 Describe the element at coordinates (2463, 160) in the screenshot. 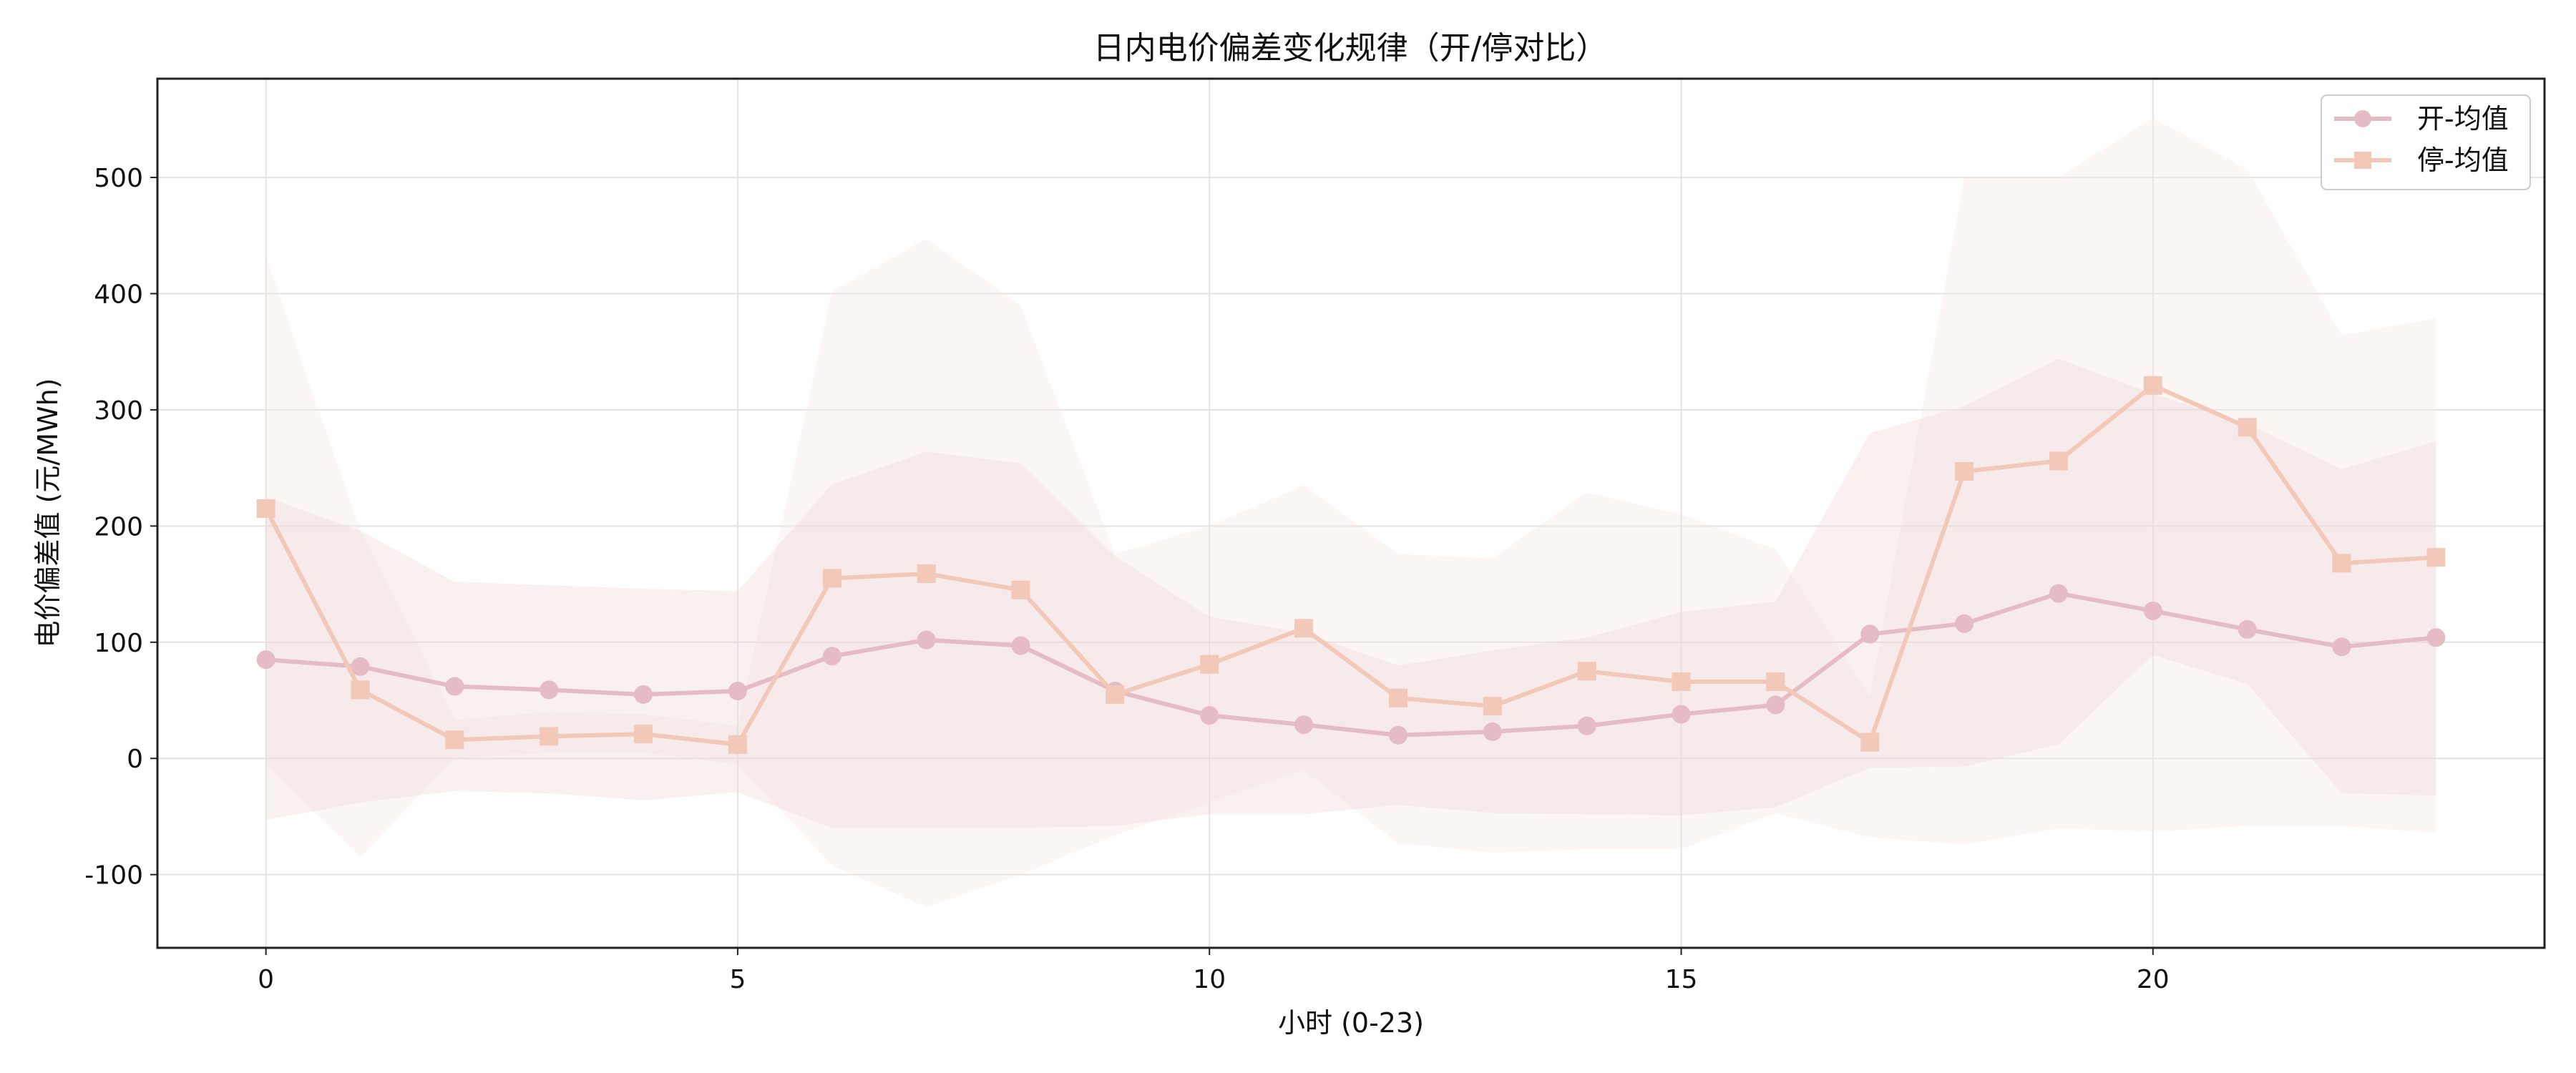

I see `legend-label-stop: 停-均值` at that location.